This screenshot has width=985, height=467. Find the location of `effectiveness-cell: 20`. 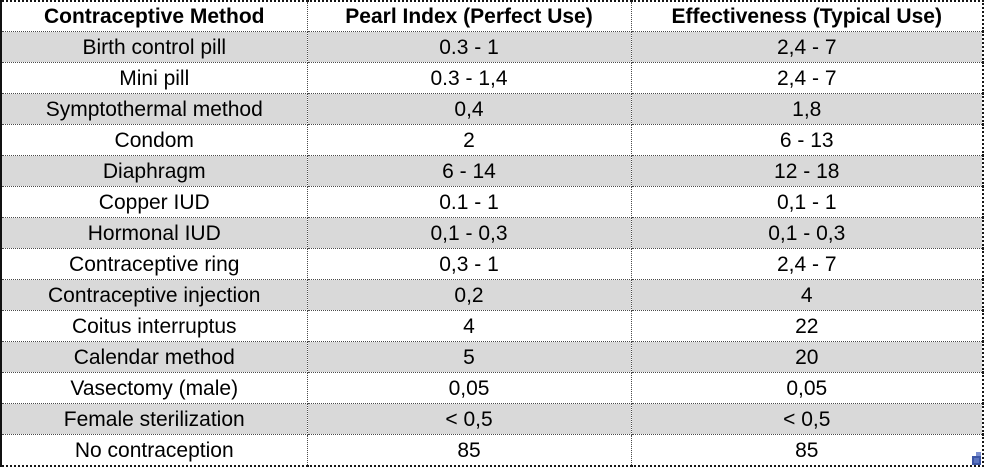

effectiveness-cell: 20 is located at coordinates (807, 357).